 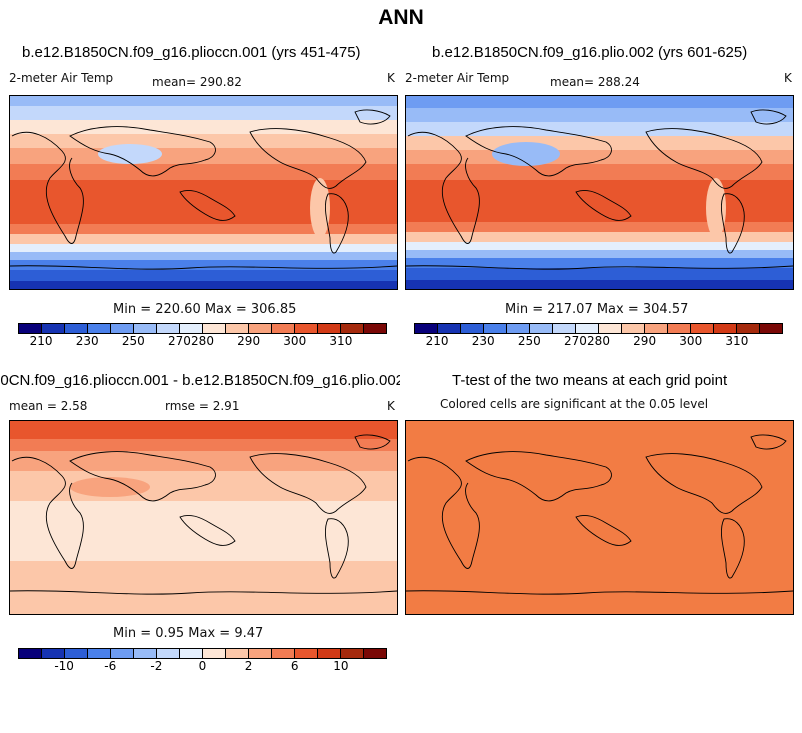 What do you see at coordinates (599, 517) in the screenshot?
I see `panel4-map` at bounding box center [599, 517].